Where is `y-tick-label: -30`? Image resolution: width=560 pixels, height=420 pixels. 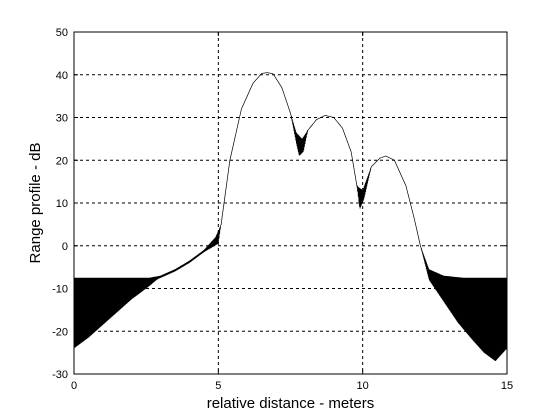 y-tick-label: -30 is located at coordinates (60, 375).